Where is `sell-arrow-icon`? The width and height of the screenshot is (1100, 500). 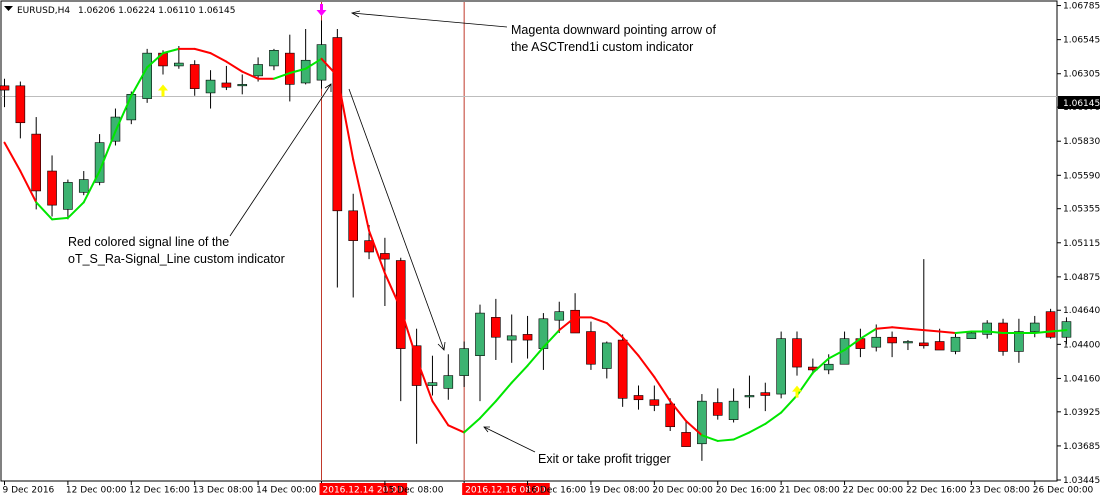
sell-arrow-icon is located at coordinates (321, 10).